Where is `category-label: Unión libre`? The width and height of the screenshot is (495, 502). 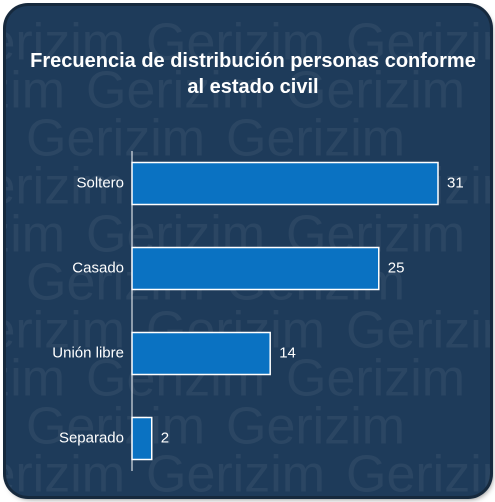
category-label: Unión libre is located at coordinates (88, 352).